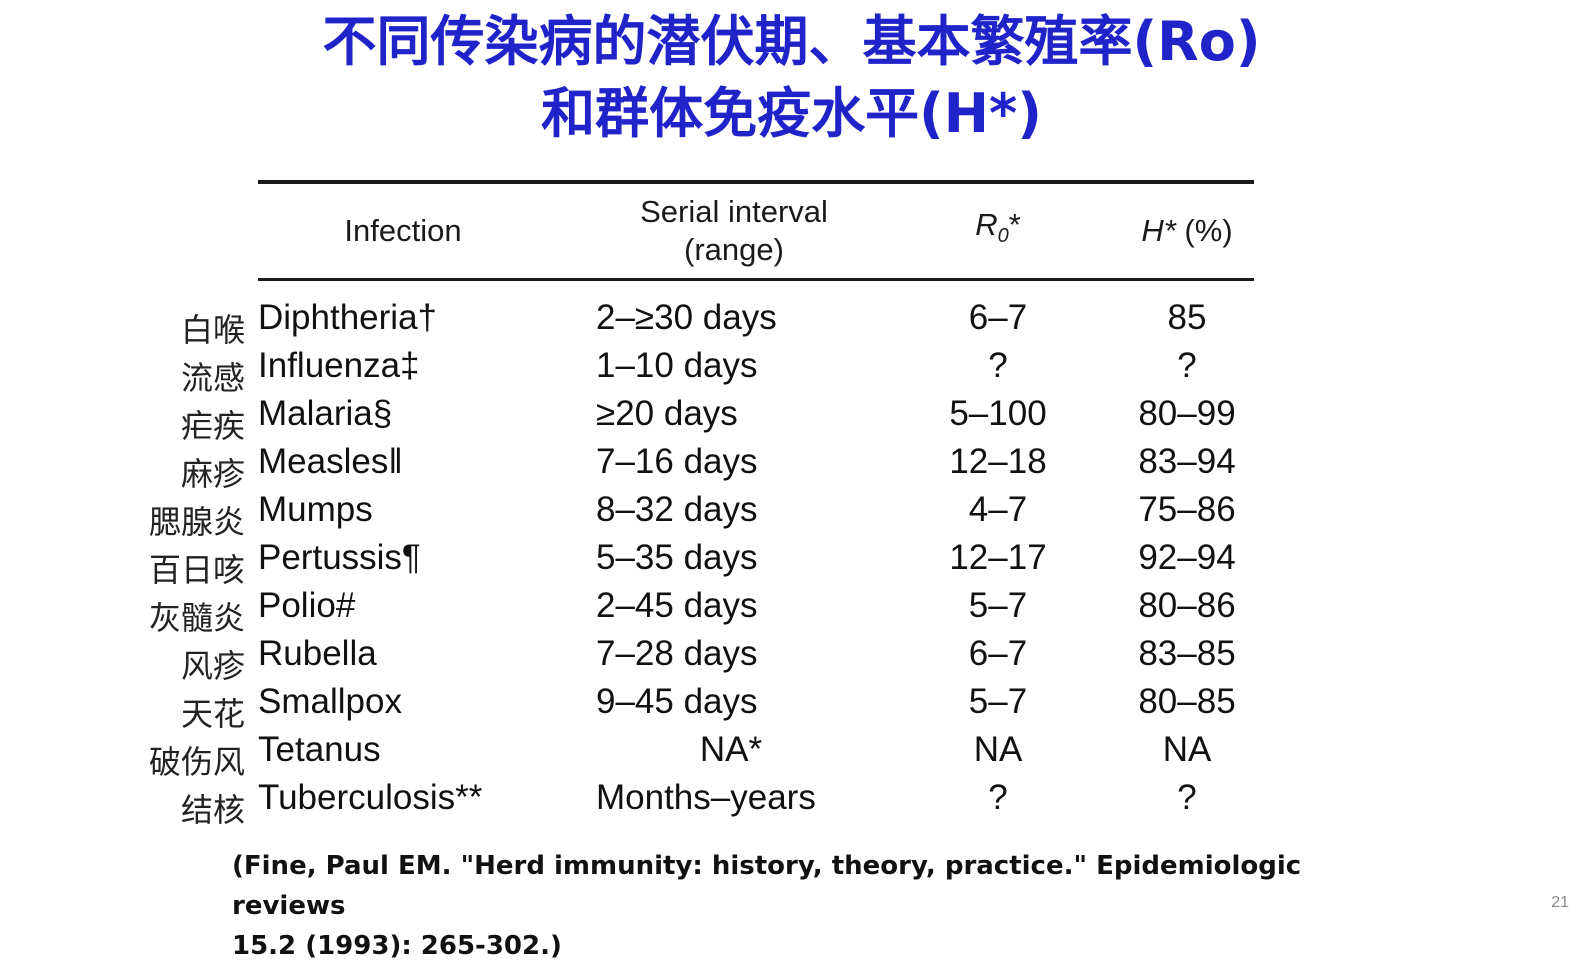 The height and width of the screenshot is (966, 1583). What do you see at coordinates (791, 657) in the screenshot?
I see `table-row: 风疹 Rubella 7–28 days 6–7 83–85` at bounding box center [791, 657].